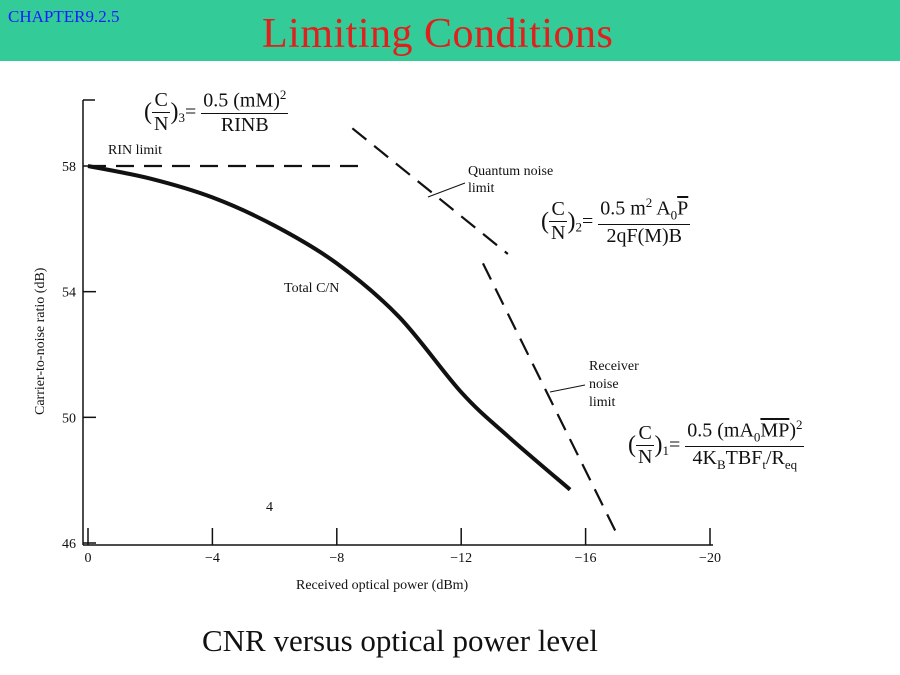  Describe the element at coordinates (661, 208) in the screenshot. I see `quantum-num-b: A` at that location.